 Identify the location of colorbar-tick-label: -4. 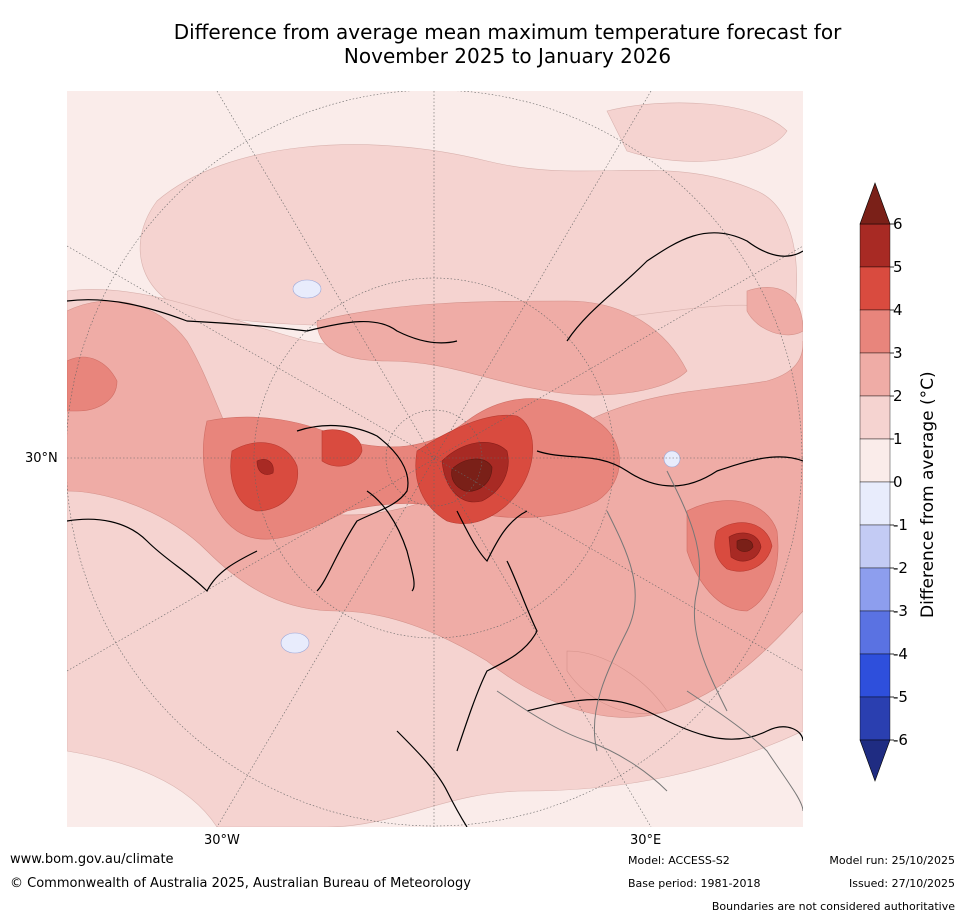
(900, 654).